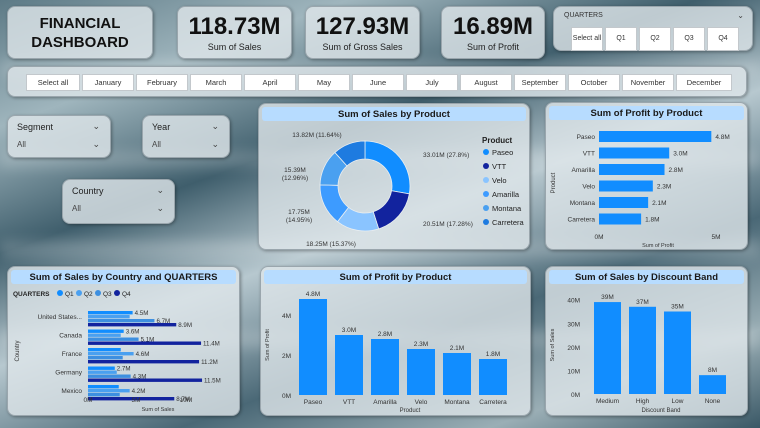 This screenshot has width=760, height=428. What do you see at coordinates (540, 82) in the screenshot?
I see `month-option-september: September` at bounding box center [540, 82].